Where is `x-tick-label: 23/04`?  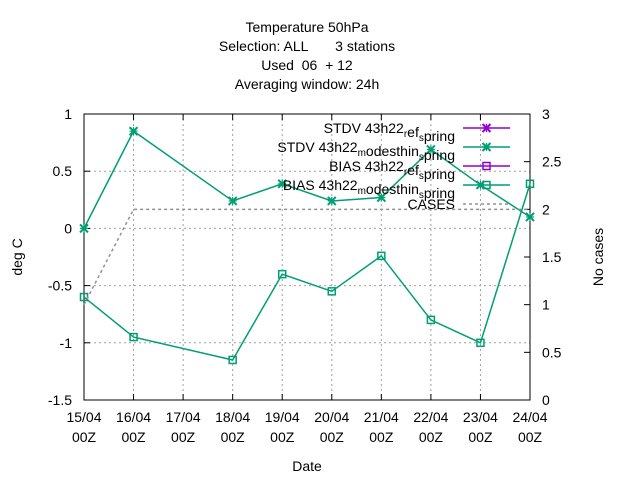
x-tick-label: 23/04 is located at coordinates (480, 417).